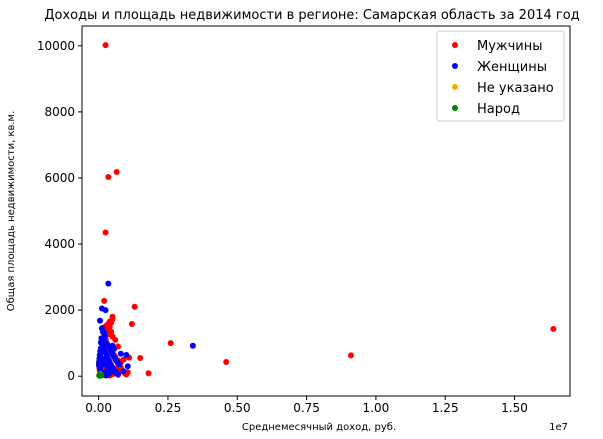 The image size is (603, 439). What do you see at coordinates (71, 376) in the screenshot?
I see `y-tick-label: 0` at bounding box center [71, 376].